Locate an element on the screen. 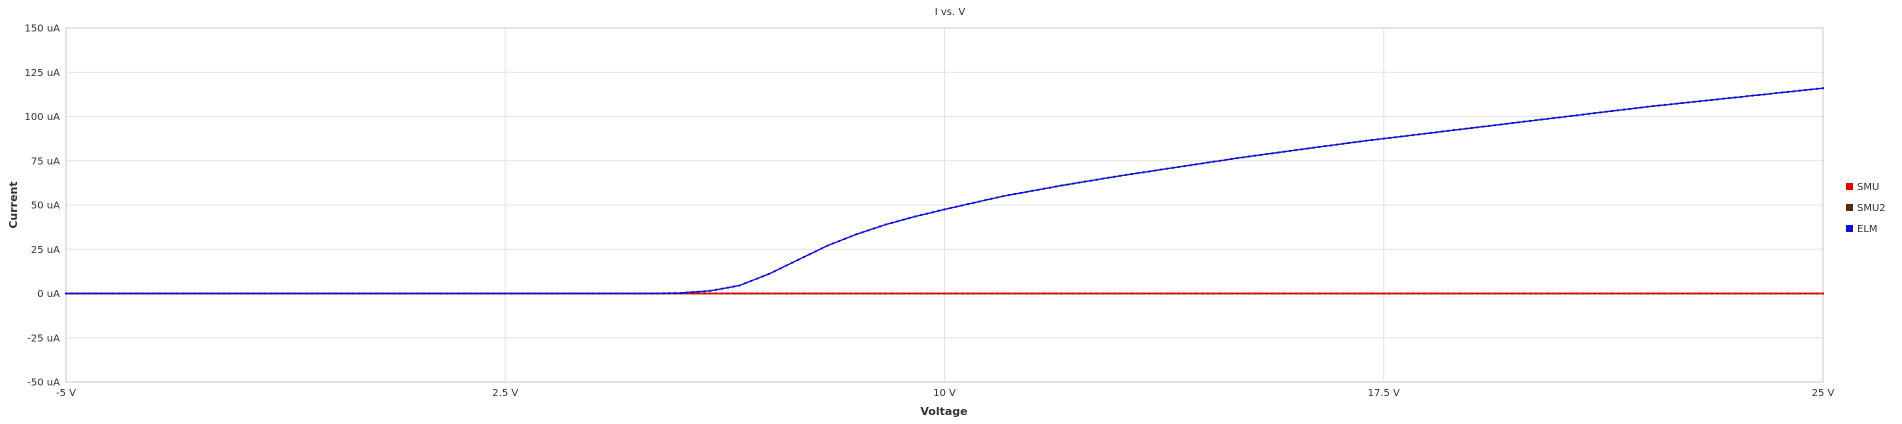 The width and height of the screenshot is (1902, 424). x-axis-ticks: -5 V 2.5 V 10 V 17.5 V 25 V is located at coordinates (945, 393).